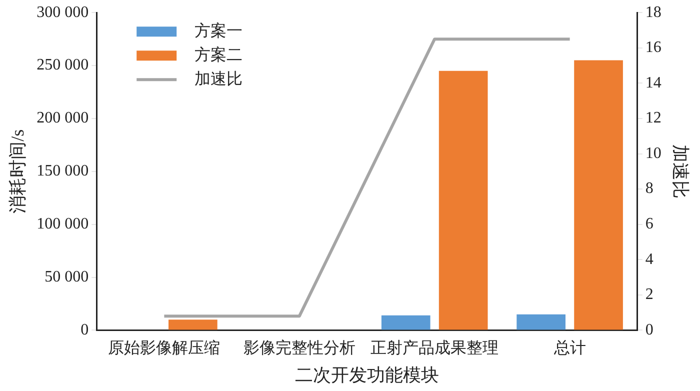  What do you see at coordinates (649, 329) in the screenshot?
I see `y2-tick-label: 0` at bounding box center [649, 329].